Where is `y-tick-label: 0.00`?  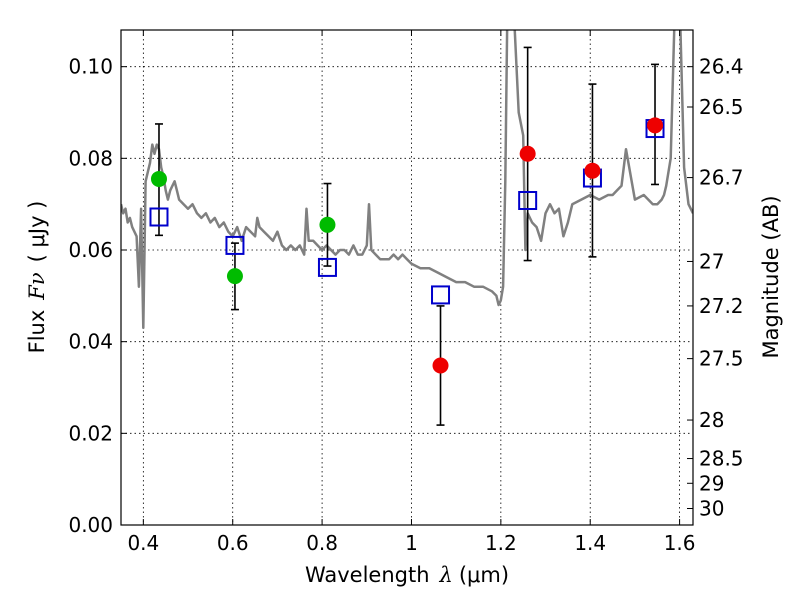 y-tick-label: 0.00 is located at coordinates (90, 525).